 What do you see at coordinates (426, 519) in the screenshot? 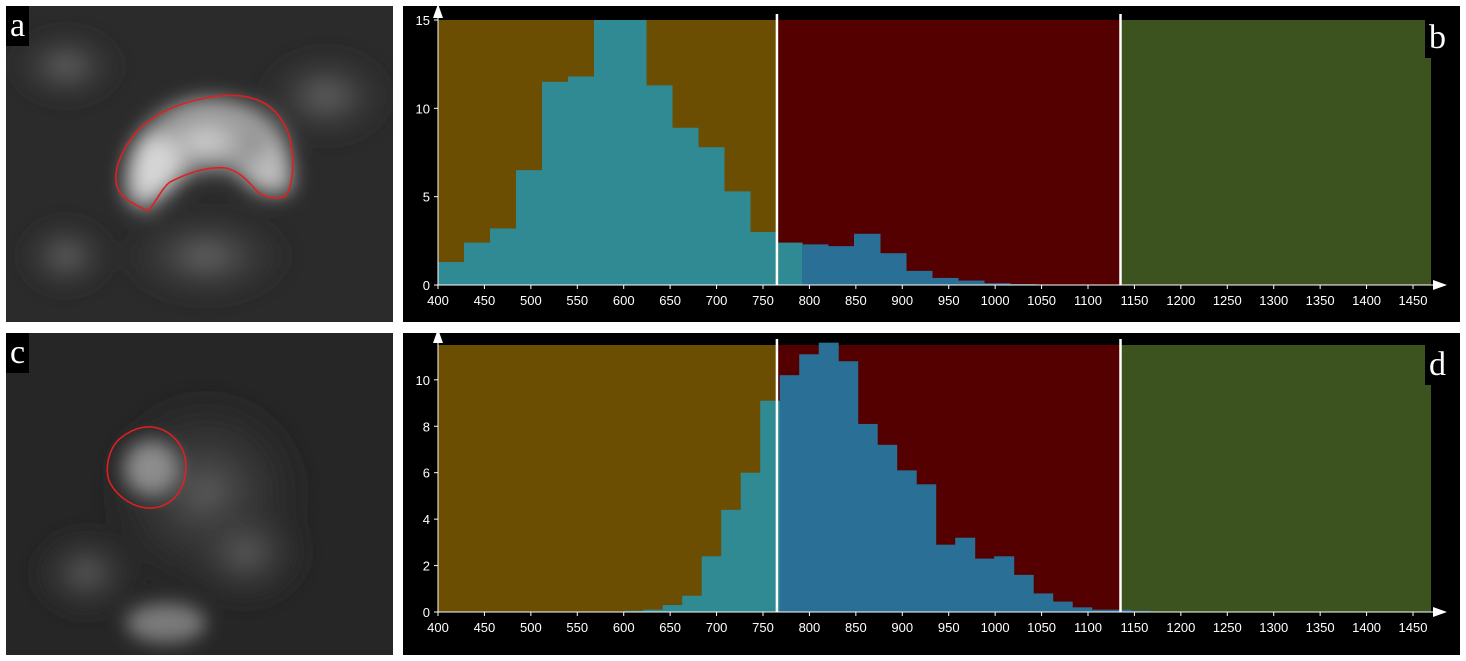
I see `y-tick-label: 4` at bounding box center [426, 519].